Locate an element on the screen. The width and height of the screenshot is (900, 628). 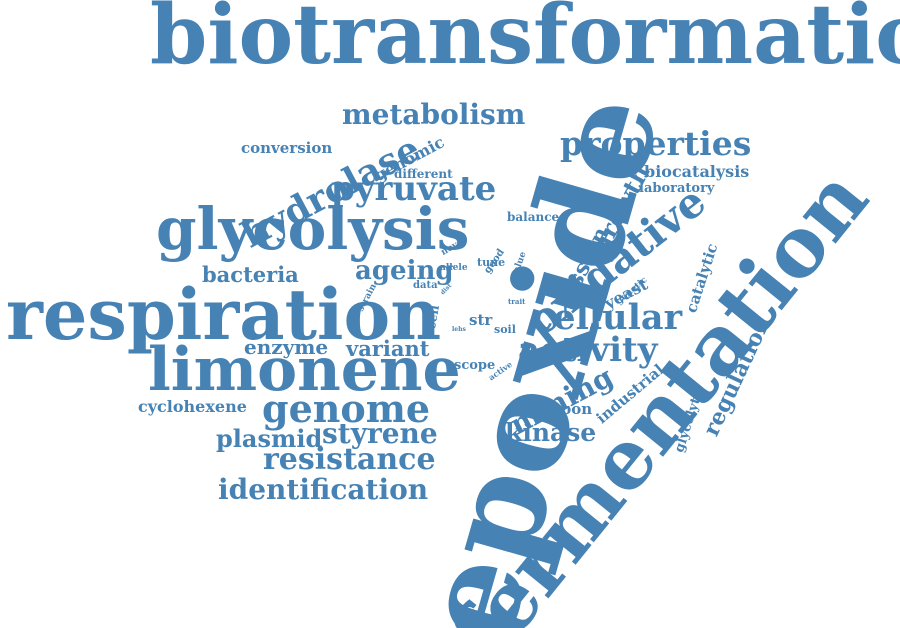
word-activity: activity is located at coordinates (588, 350).